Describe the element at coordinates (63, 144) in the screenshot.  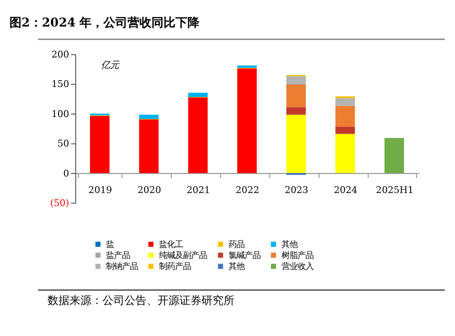
I see `y-tick-label: 50` at that location.